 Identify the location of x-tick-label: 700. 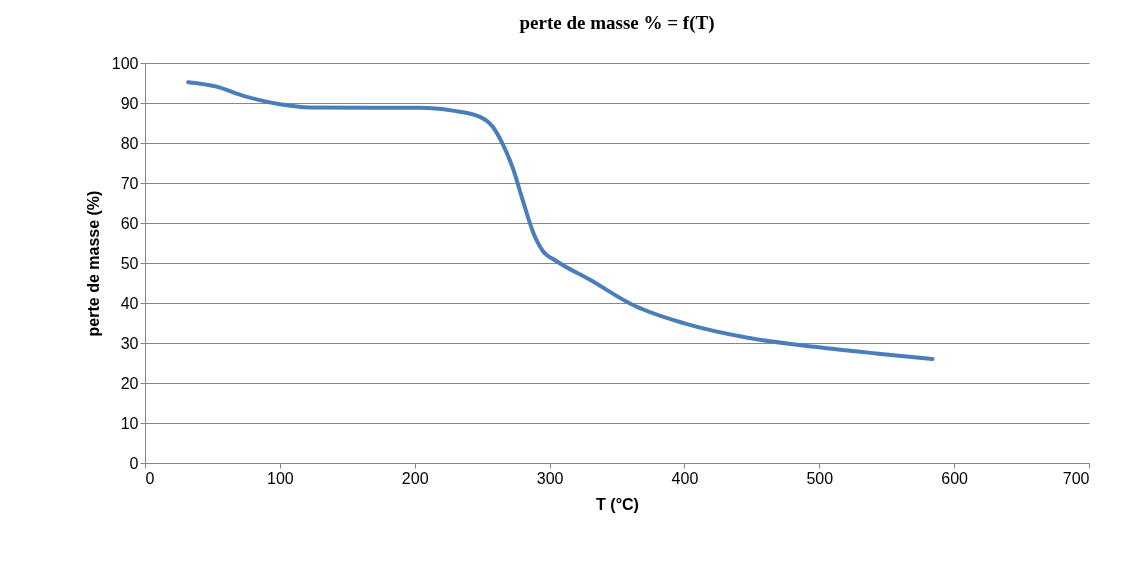
(1076, 478).